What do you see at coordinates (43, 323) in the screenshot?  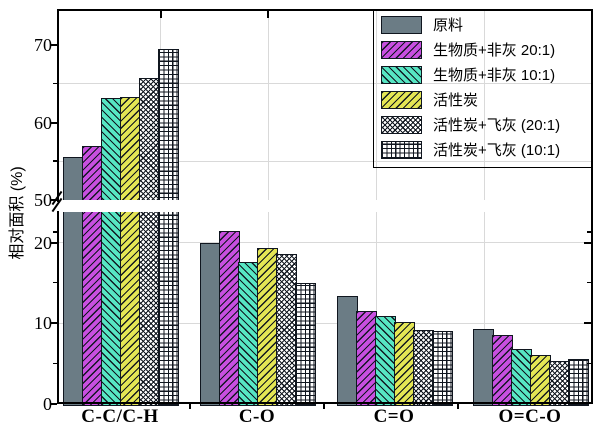 I see `y-tick-label: 10` at bounding box center [43, 323].